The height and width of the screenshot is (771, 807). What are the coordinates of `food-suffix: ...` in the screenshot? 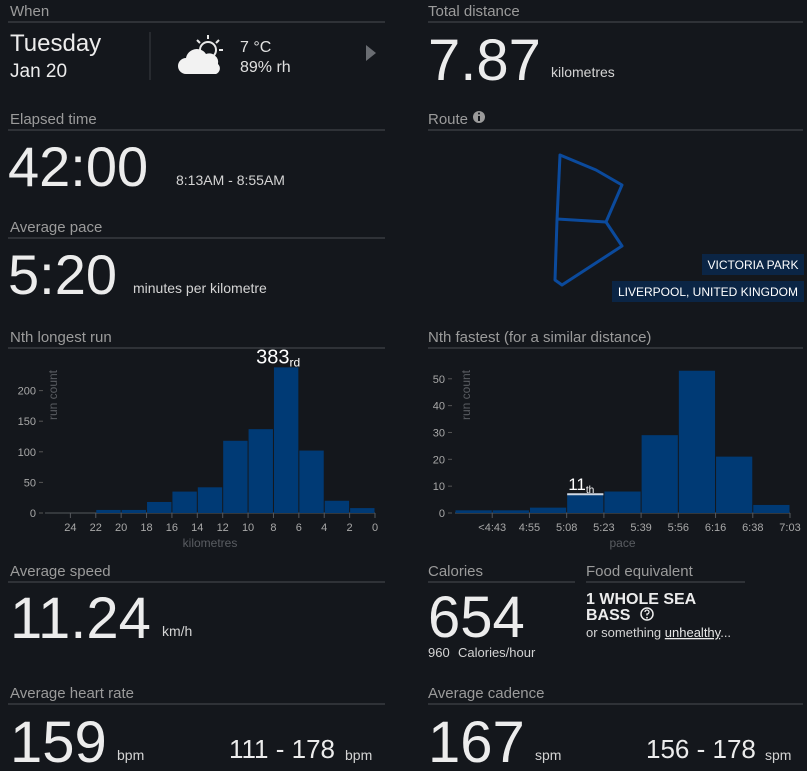 It's located at (725, 632).